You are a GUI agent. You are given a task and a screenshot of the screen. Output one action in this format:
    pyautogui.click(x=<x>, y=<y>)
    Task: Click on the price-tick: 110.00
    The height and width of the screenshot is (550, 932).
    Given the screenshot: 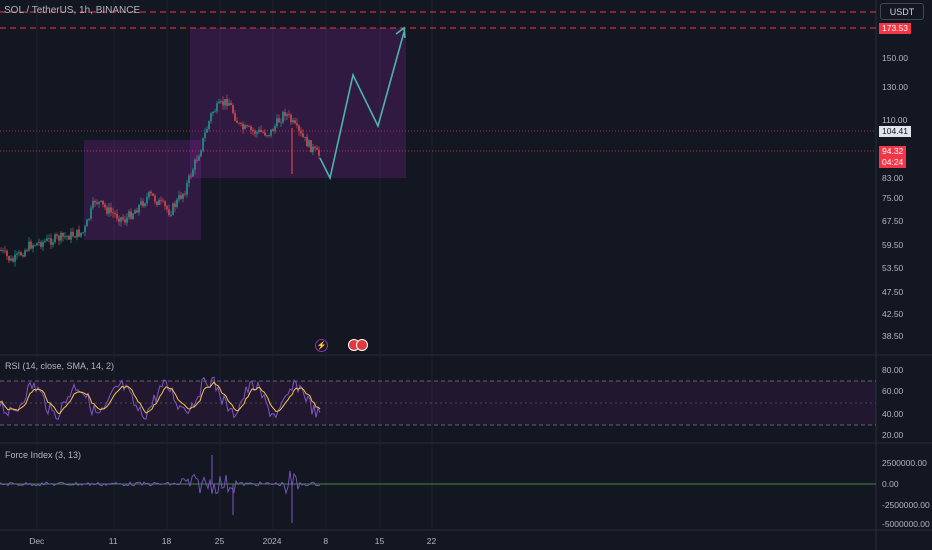 What is the action you would take?
    pyautogui.click(x=895, y=120)
    